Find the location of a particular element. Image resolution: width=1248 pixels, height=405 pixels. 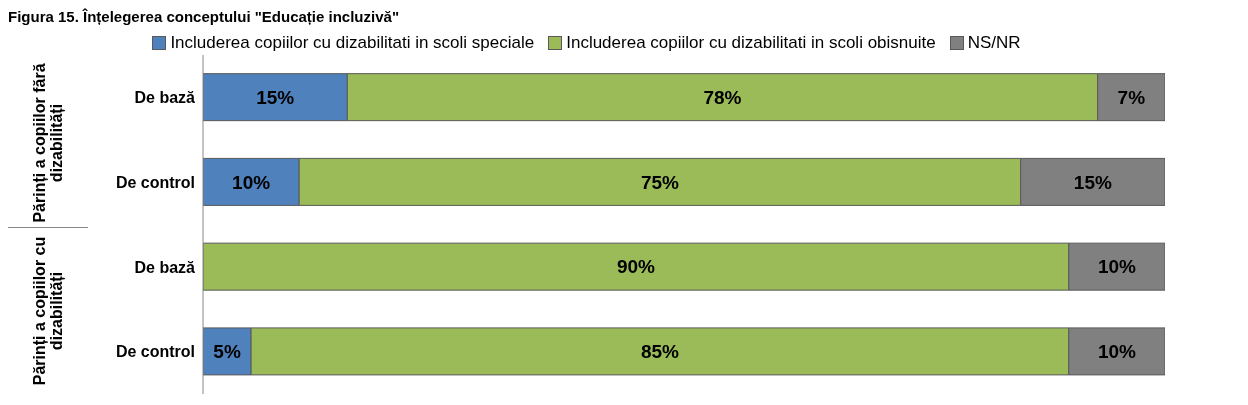

text: Părinți a copiilor fără dizabilități is located at coordinates (48, 143).